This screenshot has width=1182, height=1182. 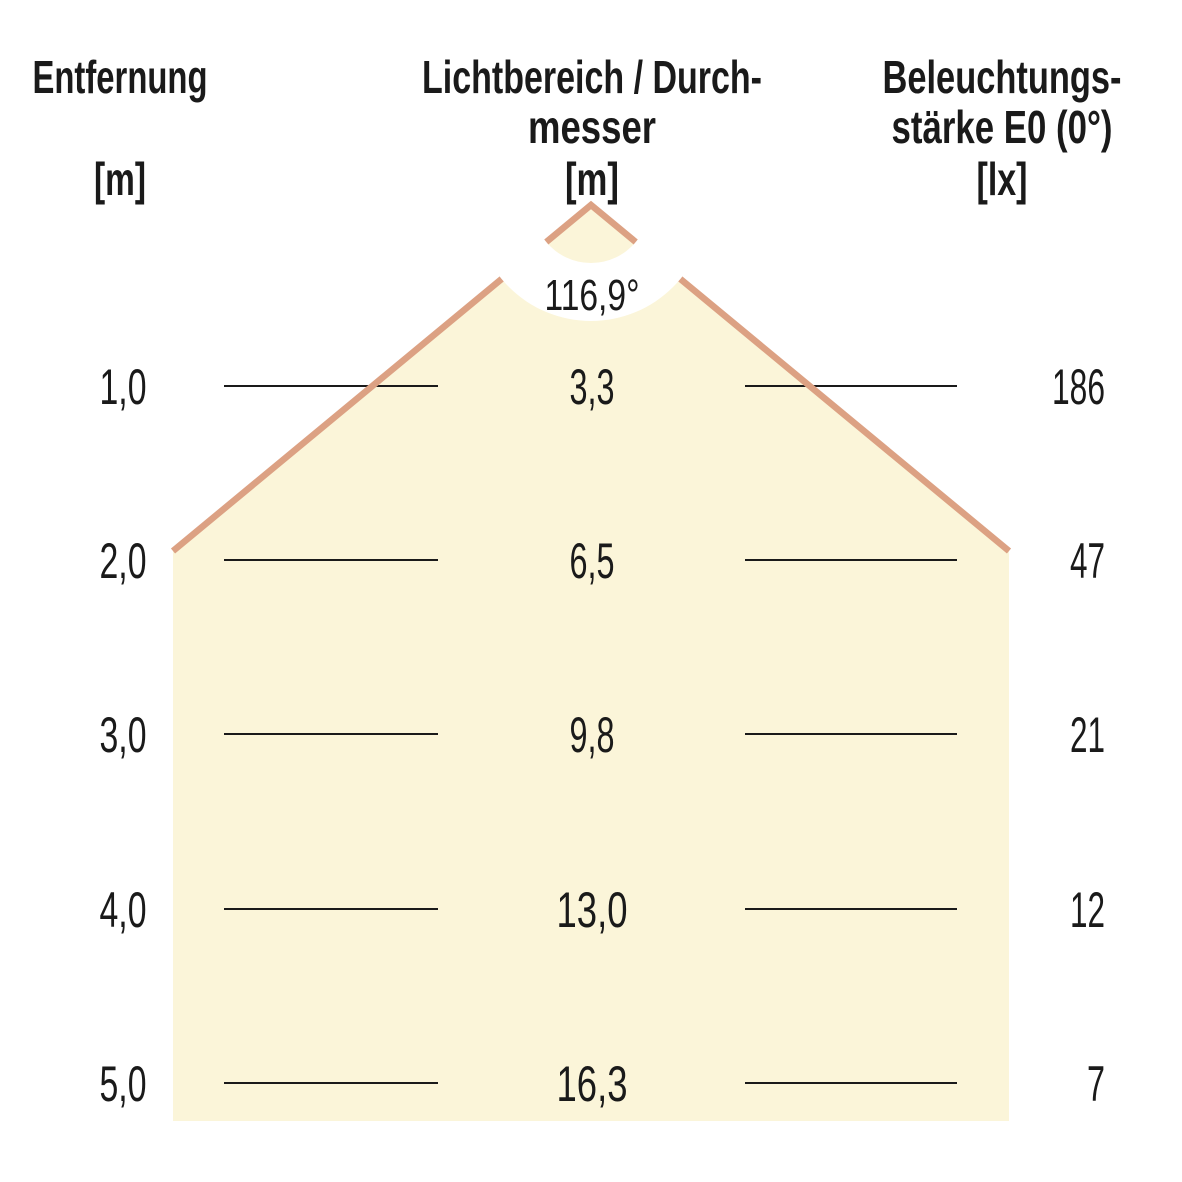 What do you see at coordinates (123, 1084) in the screenshot?
I see `row-distance-label: 5,0` at bounding box center [123, 1084].